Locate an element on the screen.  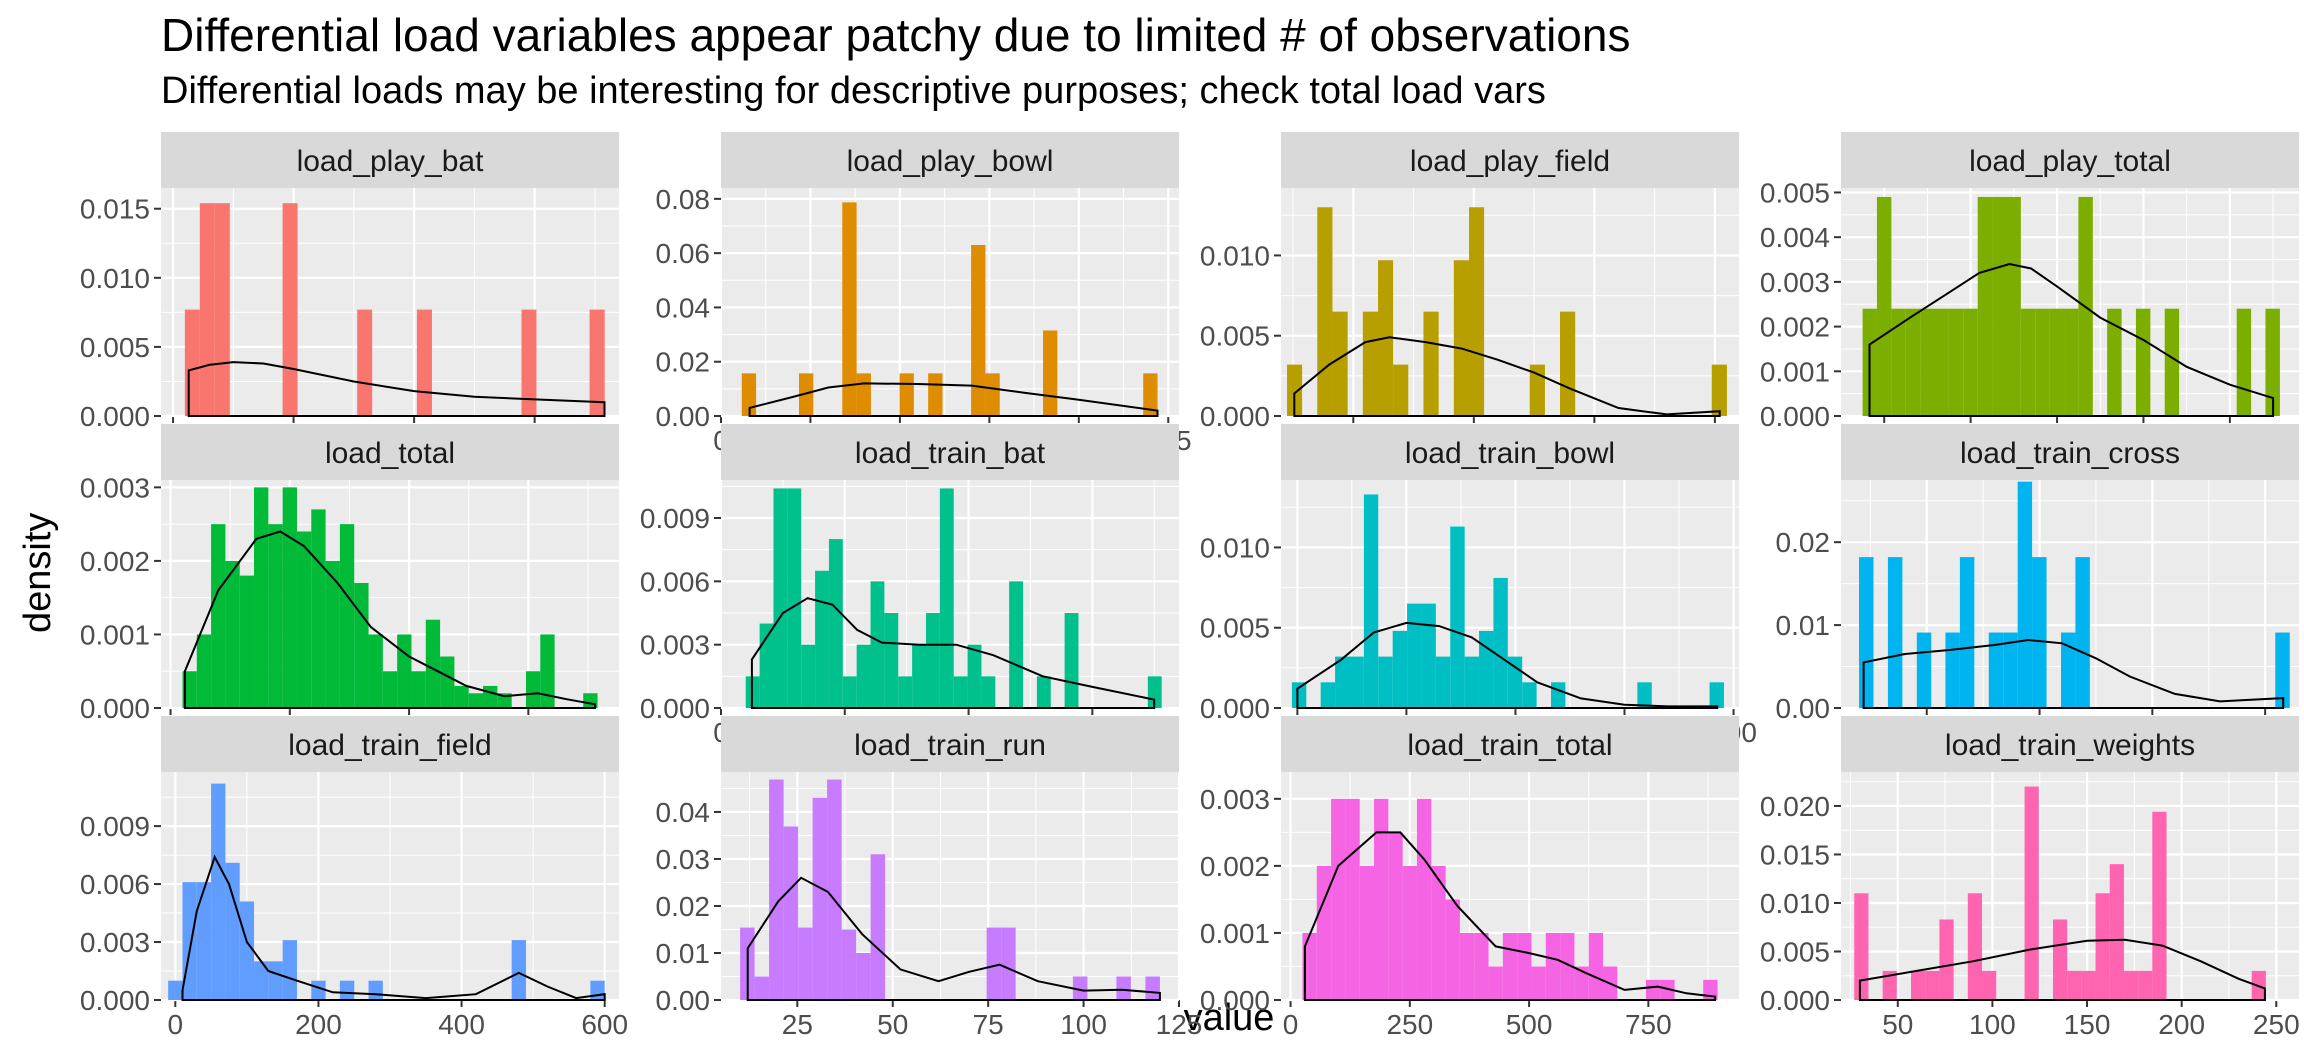
y-tick-label: 0.005 is located at coordinates (1795, 192).